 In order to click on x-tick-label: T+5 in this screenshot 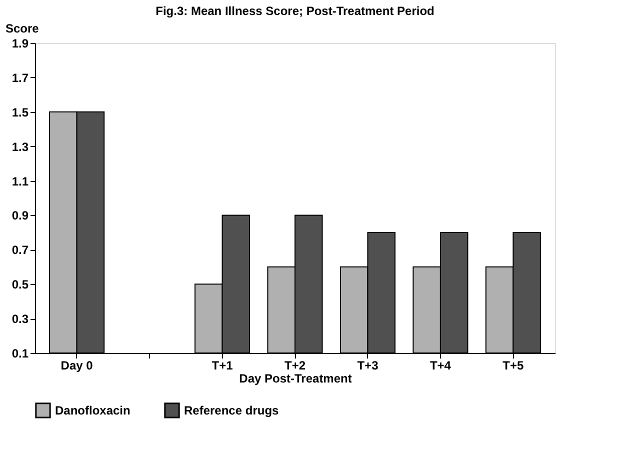, I will do `click(513, 365)`.